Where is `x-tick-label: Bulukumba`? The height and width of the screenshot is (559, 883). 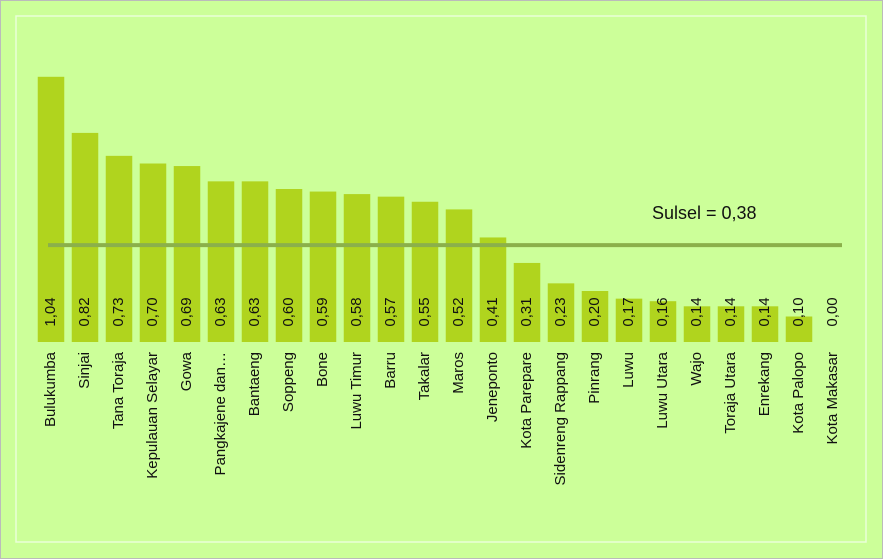
x-tick-label: Bulukumba is located at coordinates (50, 389).